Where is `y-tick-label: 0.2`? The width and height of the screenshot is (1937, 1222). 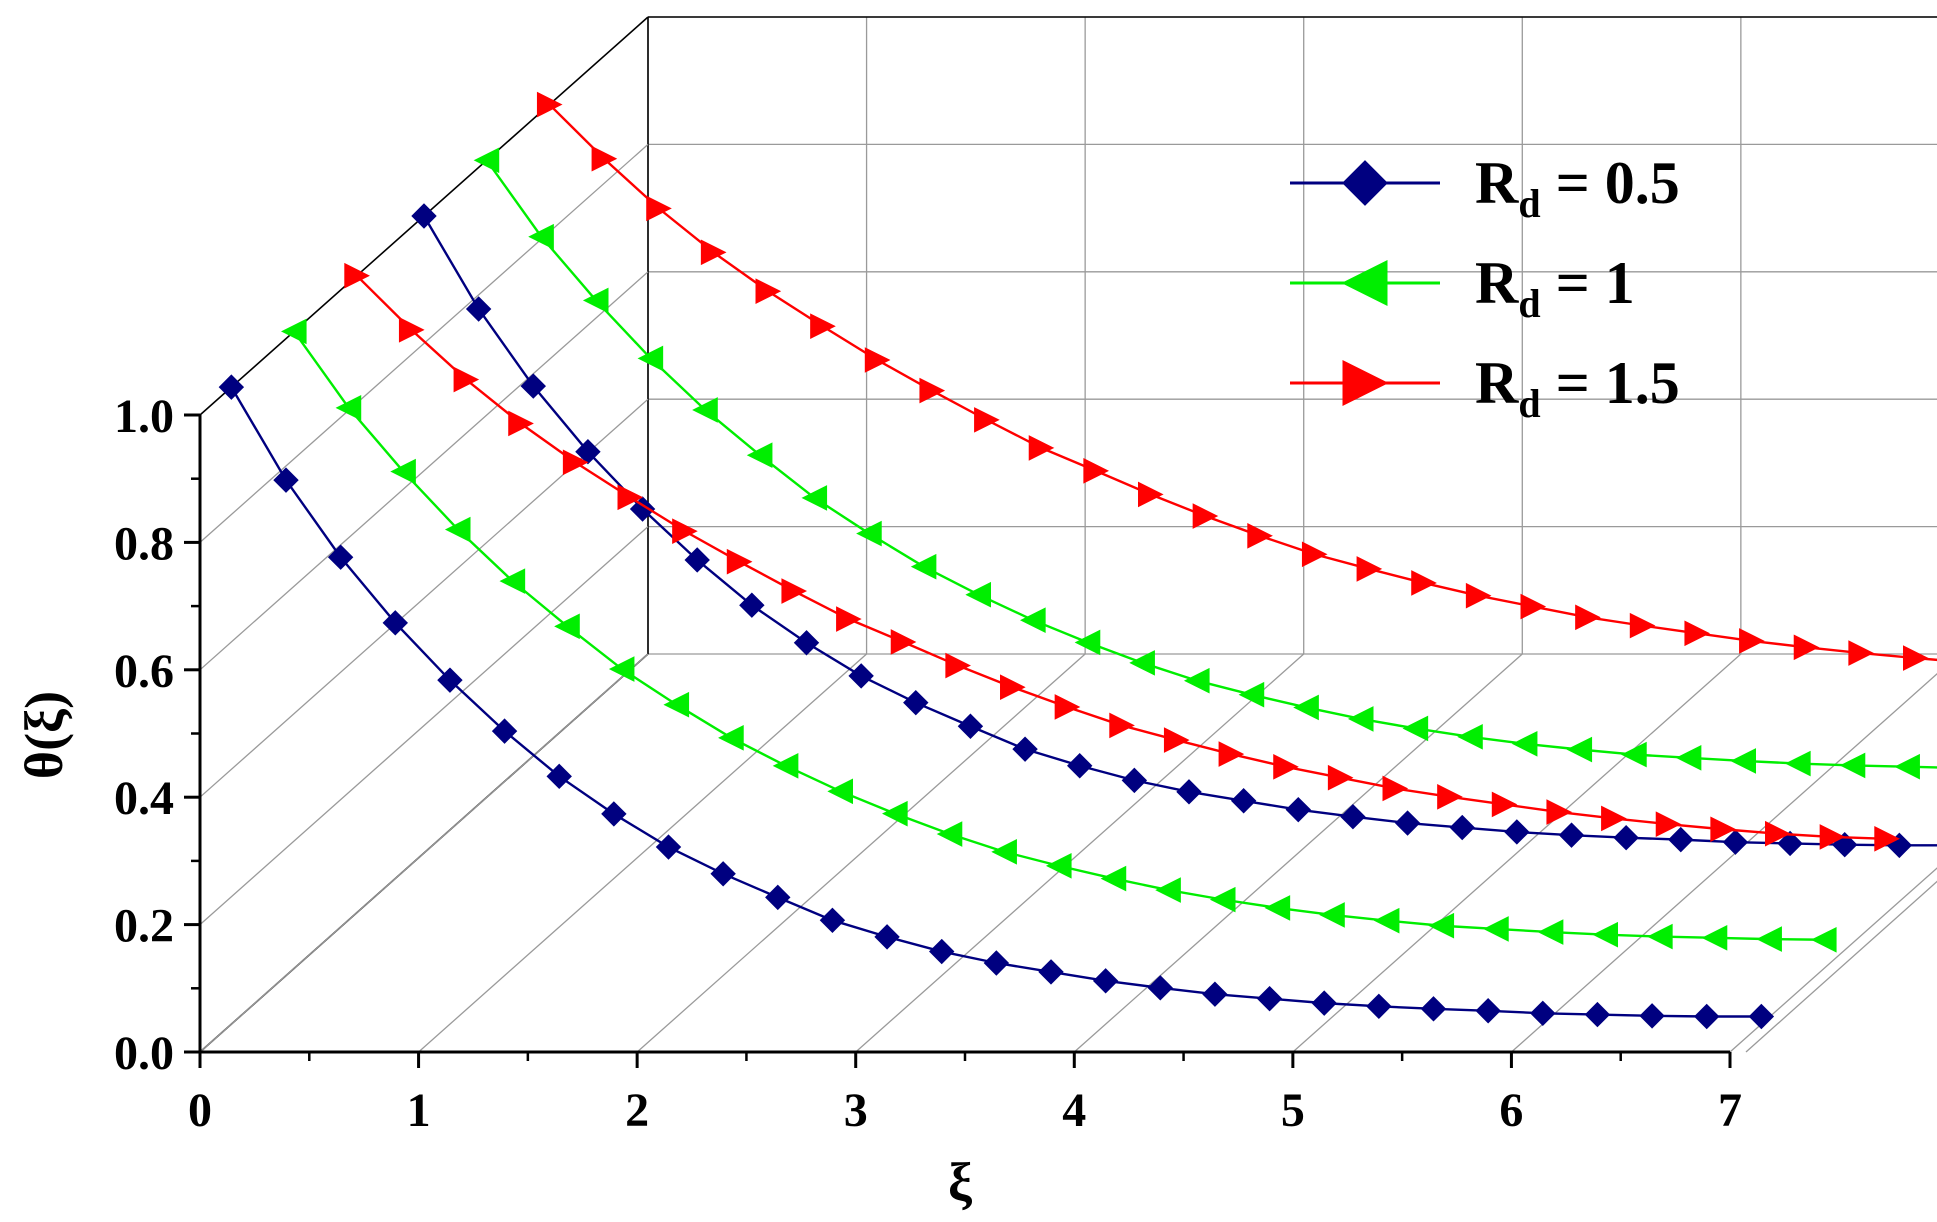
y-tick-label: 0.2 is located at coordinates (144, 926).